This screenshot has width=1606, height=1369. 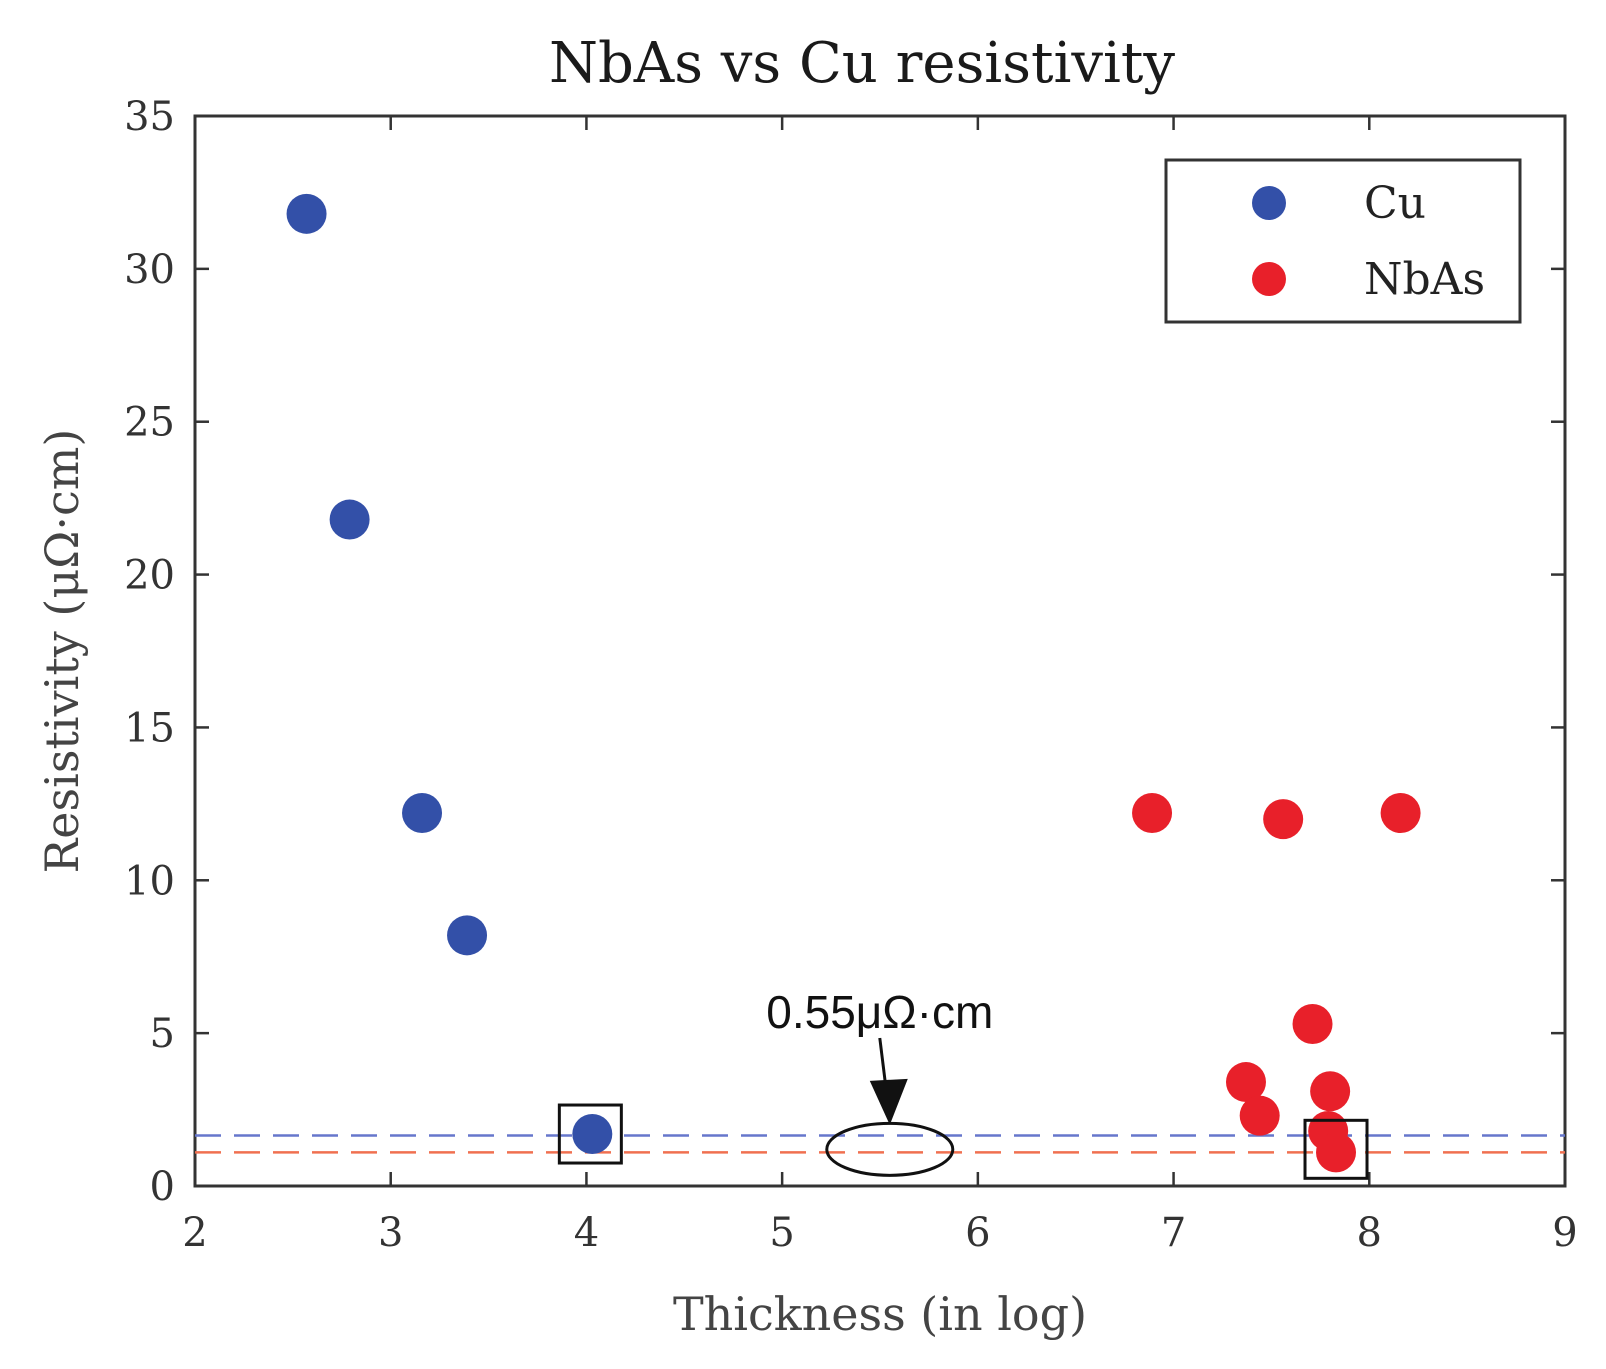 What do you see at coordinates (1564, 1233) in the screenshot?
I see `x-tick-label: 9` at bounding box center [1564, 1233].